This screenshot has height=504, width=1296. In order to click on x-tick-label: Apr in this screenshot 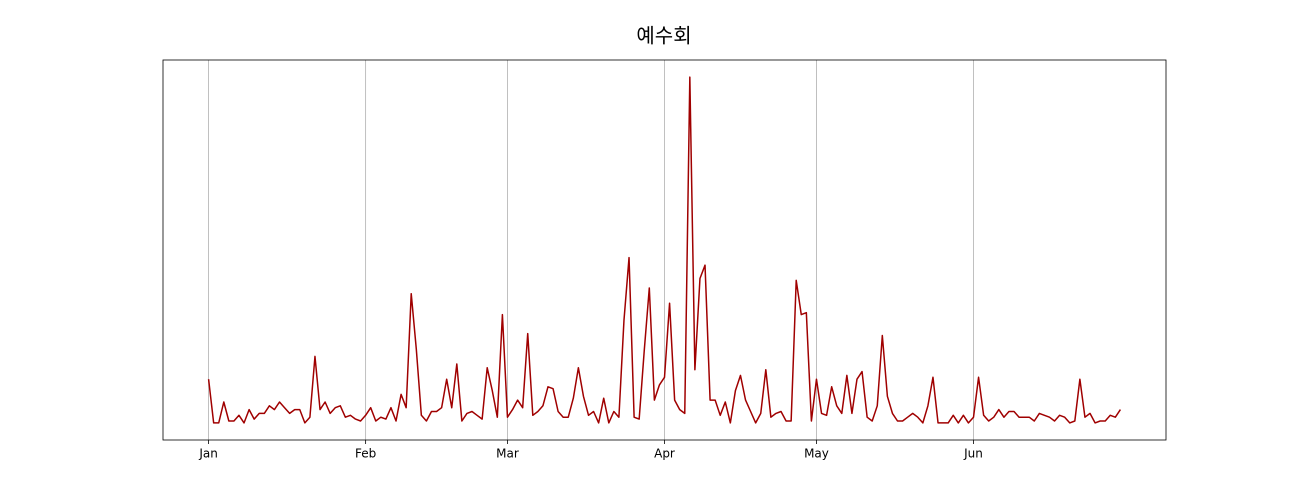, I will do `click(664, 454)`.